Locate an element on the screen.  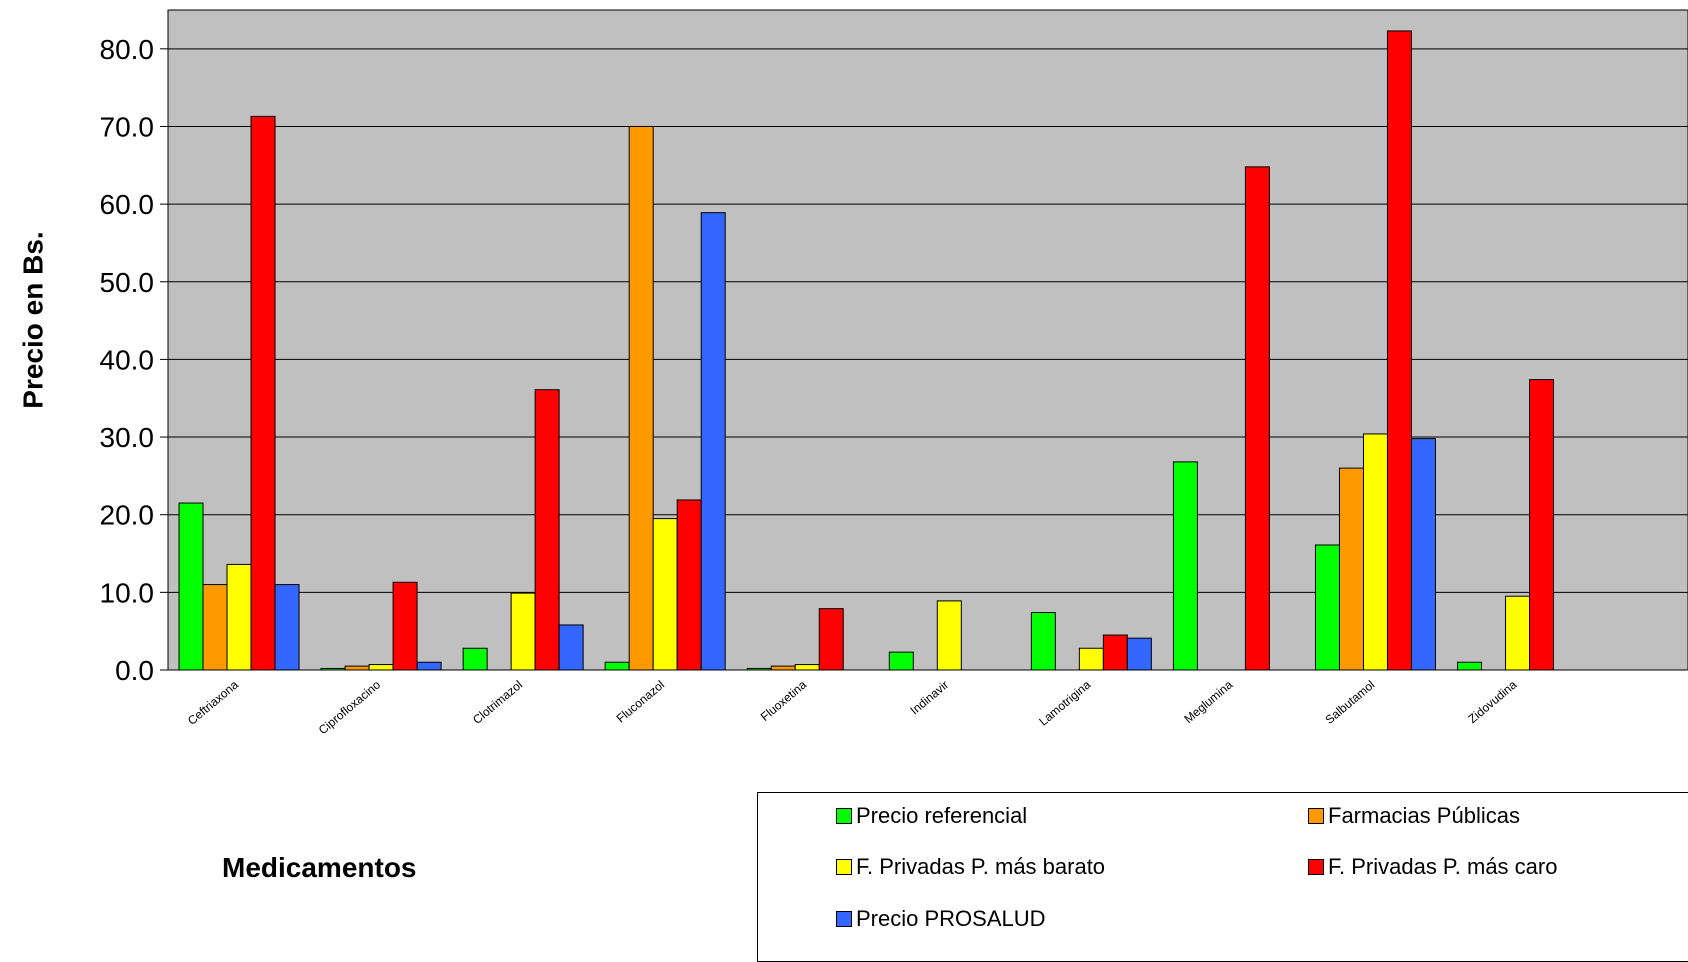
y-tick-label: 0.0 is located at coordinates (134, 670).